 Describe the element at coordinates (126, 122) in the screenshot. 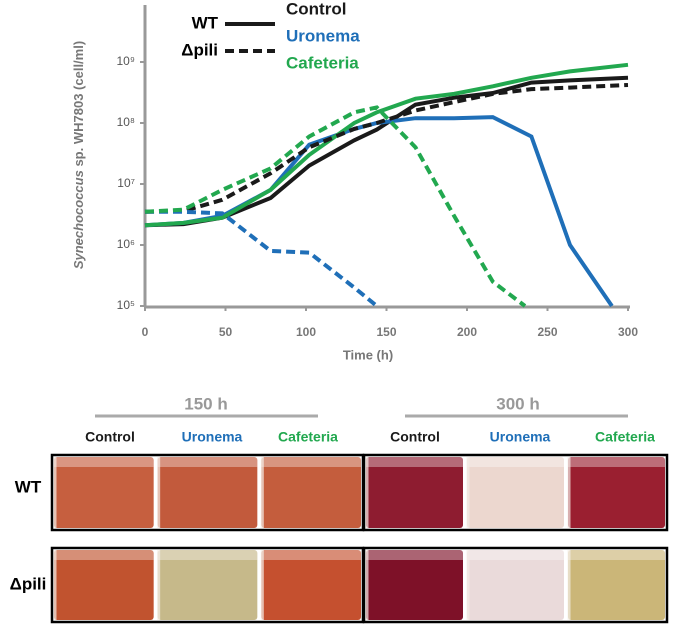

I see `y-tick-label: 10⁸` at that location.